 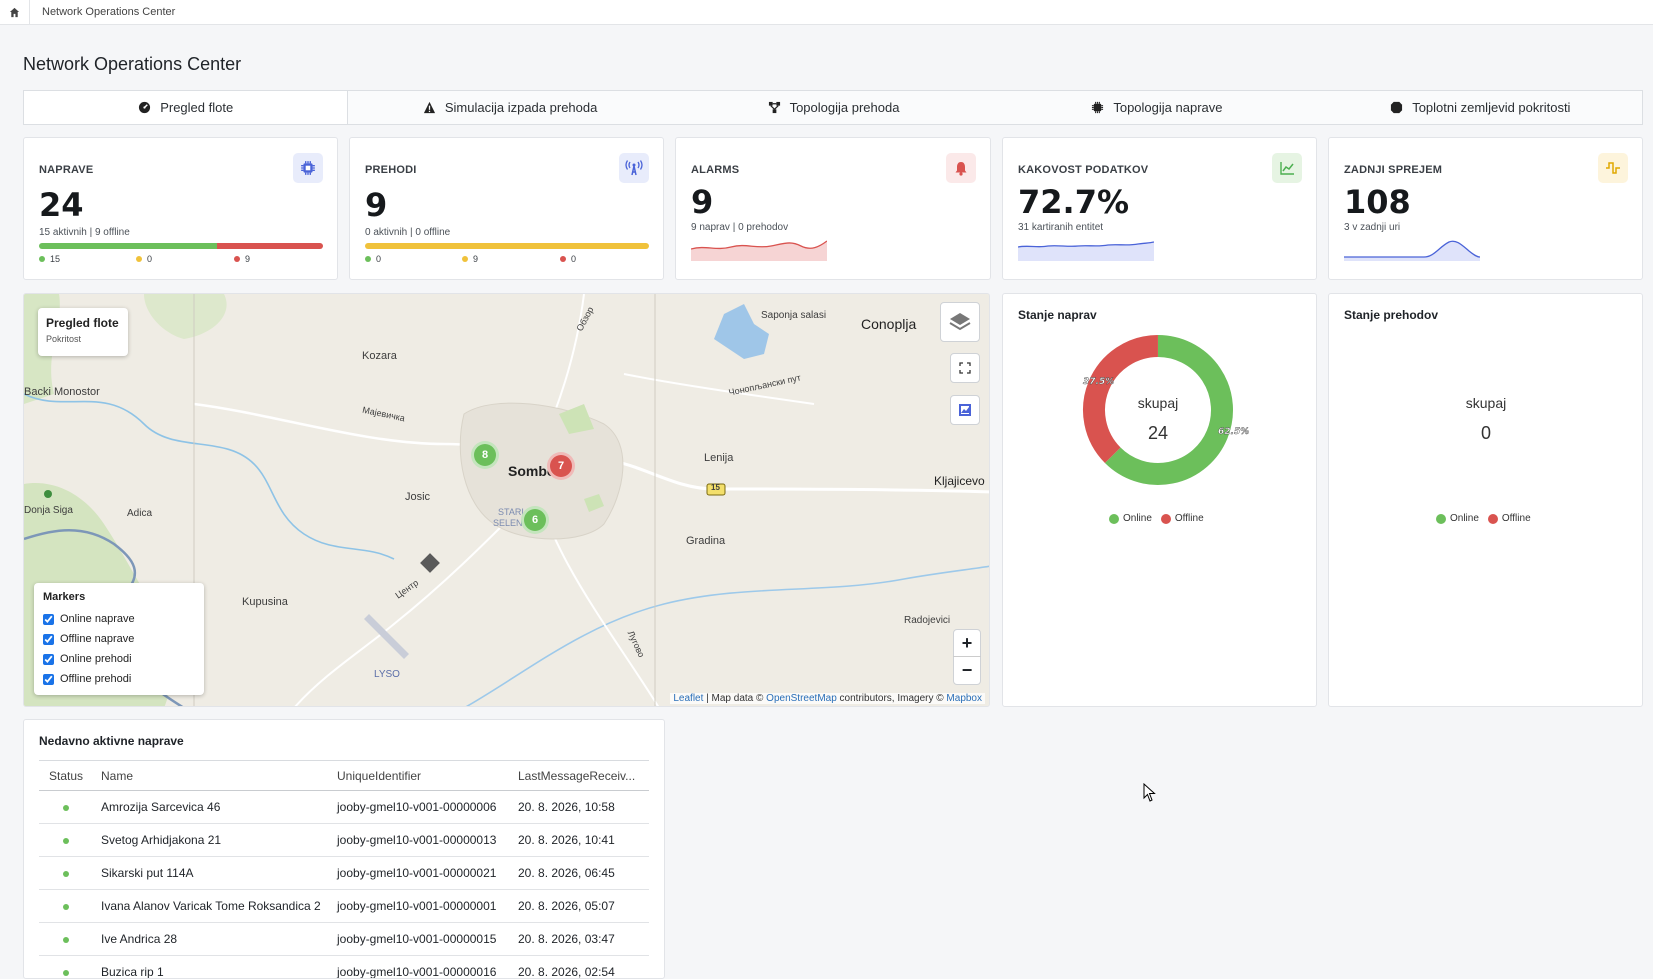 I want to click on locate-button, so click(x=965, y=410).